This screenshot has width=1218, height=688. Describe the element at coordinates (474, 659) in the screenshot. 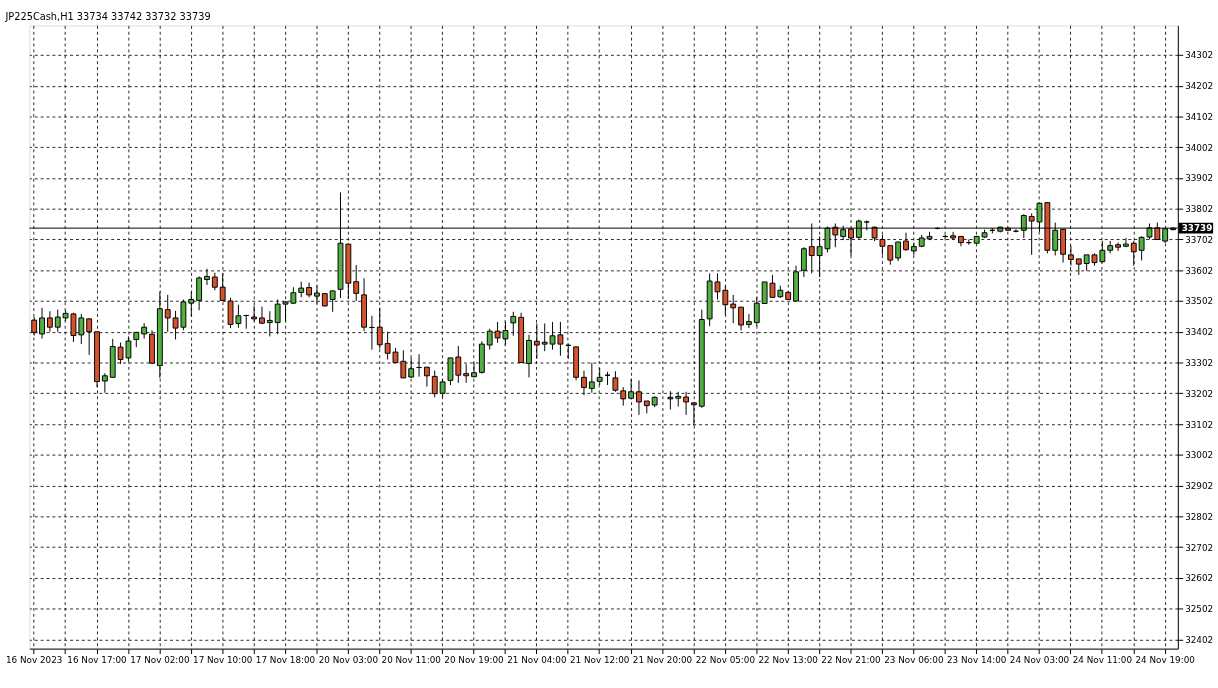

I see `x-tick-label: 20 Nov 19:00` at that location.